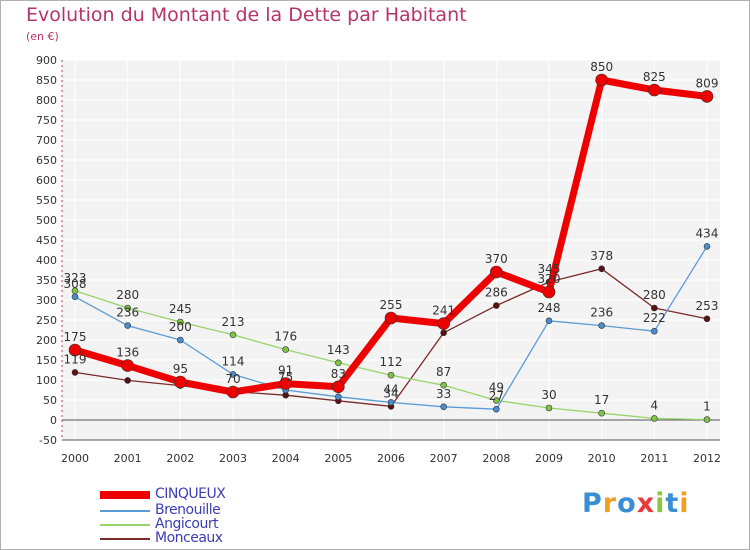  Describe the element at coordinates (127, 313) in the screenshot. I see `data-label: 236` at that location.